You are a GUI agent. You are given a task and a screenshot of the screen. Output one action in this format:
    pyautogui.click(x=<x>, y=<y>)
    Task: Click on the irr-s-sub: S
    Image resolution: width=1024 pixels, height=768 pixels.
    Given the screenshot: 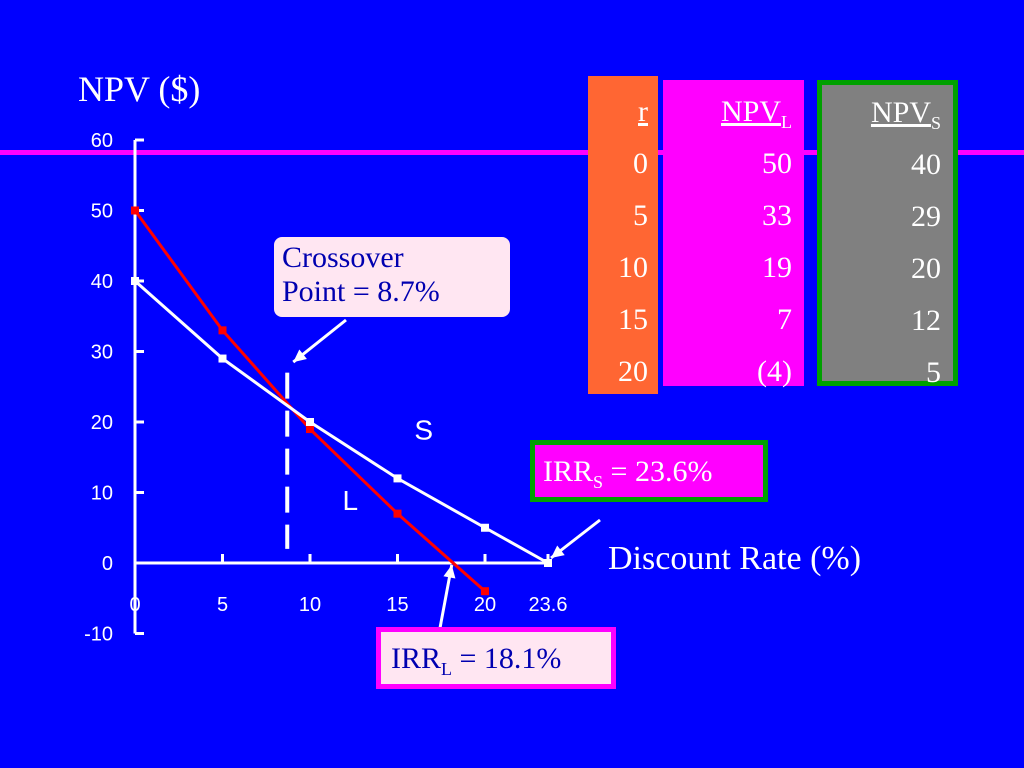 What is the action you would take?
    pyautogui.click(x=598, y=482)
    